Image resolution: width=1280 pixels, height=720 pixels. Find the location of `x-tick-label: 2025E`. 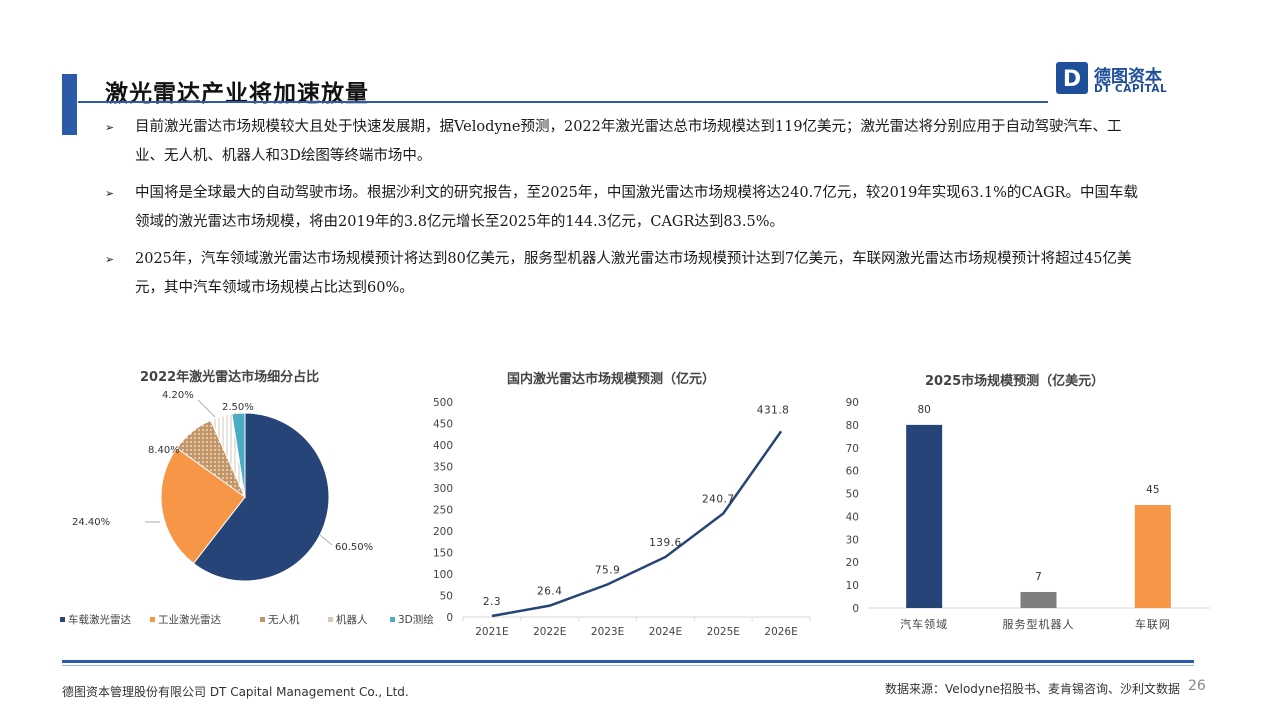

x-tick-label: 2025E is located at coordinates (723, 632).